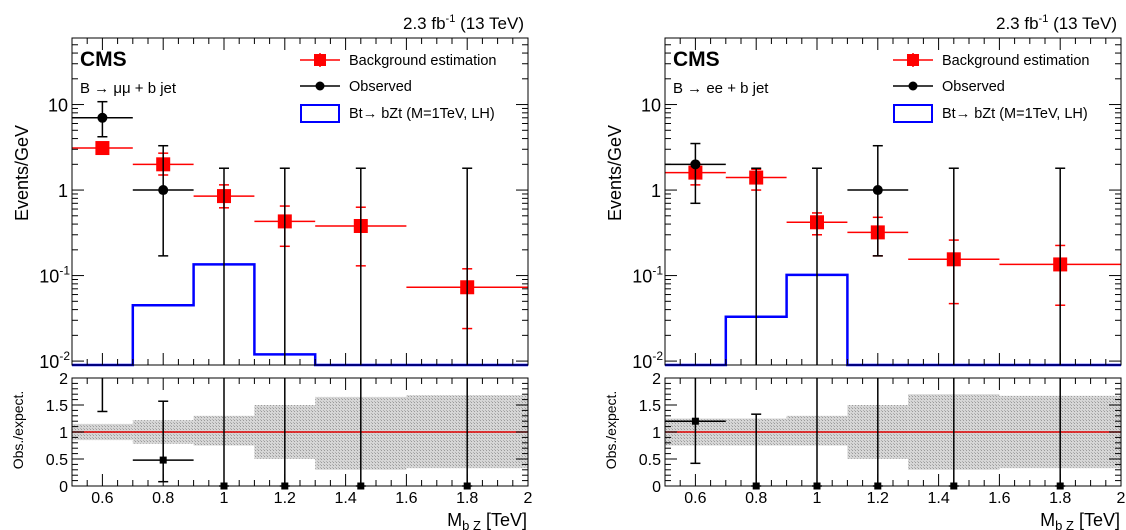  Describe the element at coordinates (300, 432) in the screenshot. I see `left-ratio-frame` at that location.